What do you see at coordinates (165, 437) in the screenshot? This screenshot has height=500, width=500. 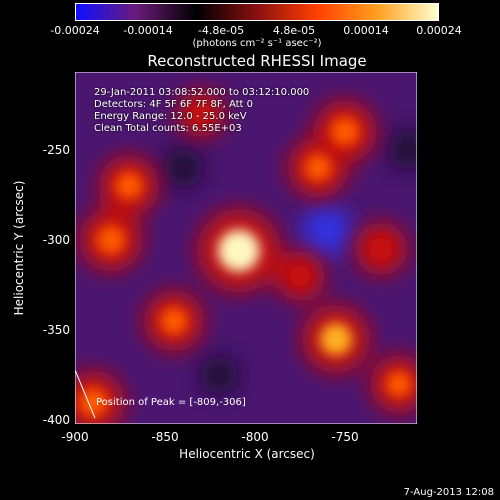 I see `x-tick-label: -850` at bounding box center [165, 437].